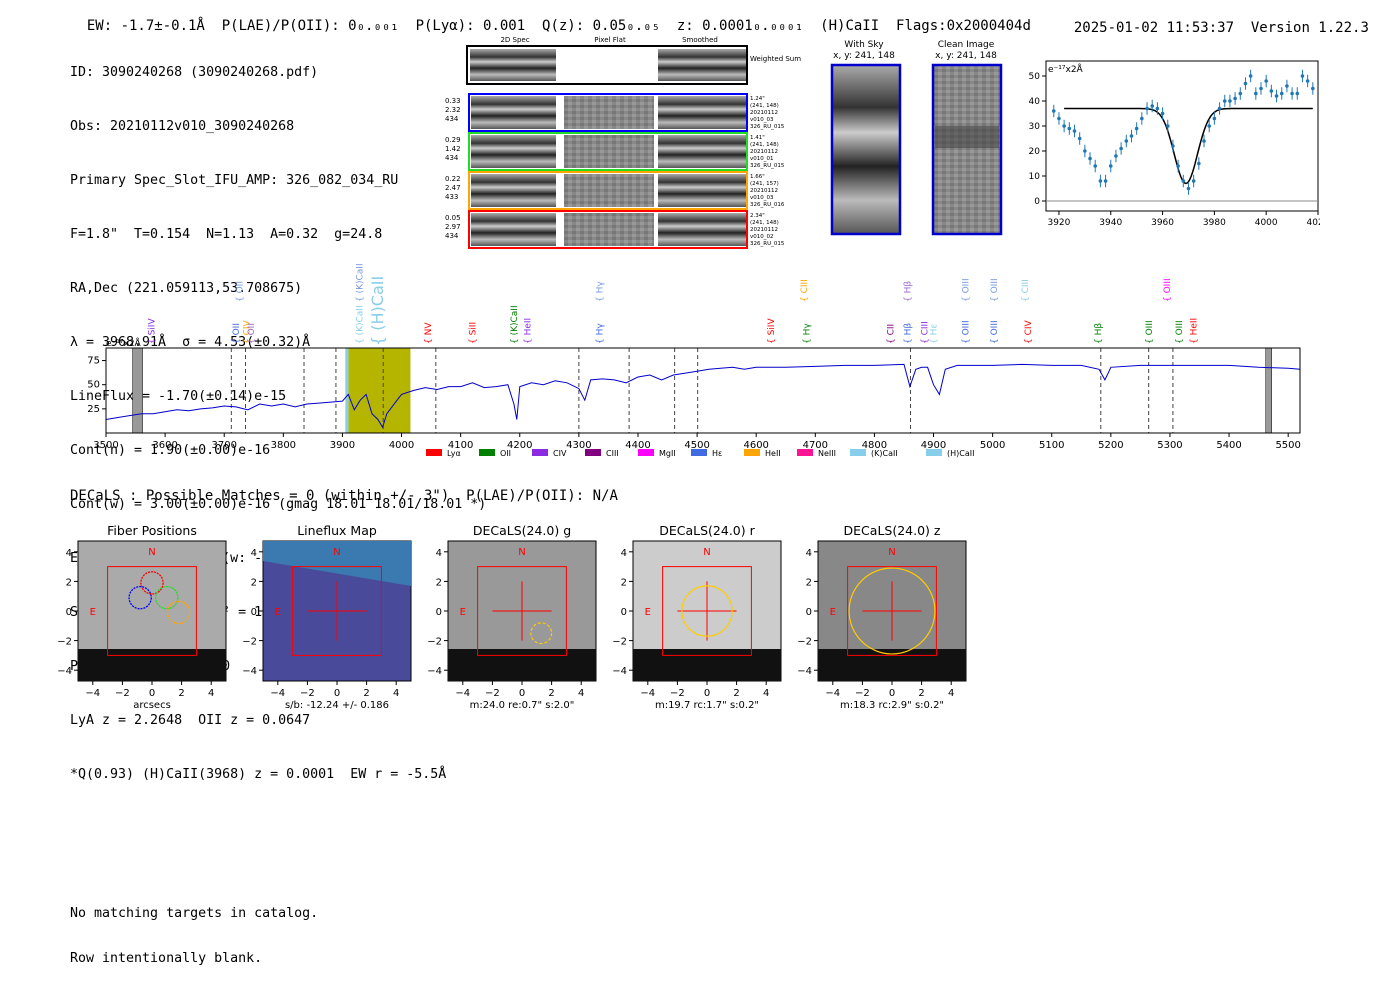 The image size is (1400, 981). Describe the element at coordinates (862, 693) in the screenshot. I see `x-tick-label: −2` at that location.